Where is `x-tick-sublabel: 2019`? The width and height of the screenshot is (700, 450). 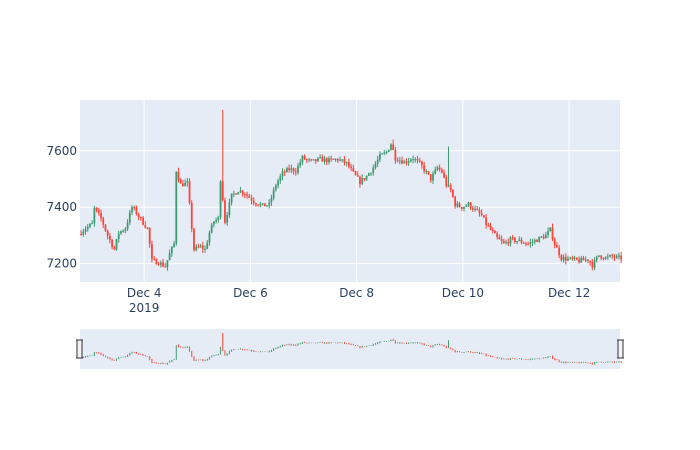
x-tick-sublabel: 2019 is located at coordinates (144, 308).